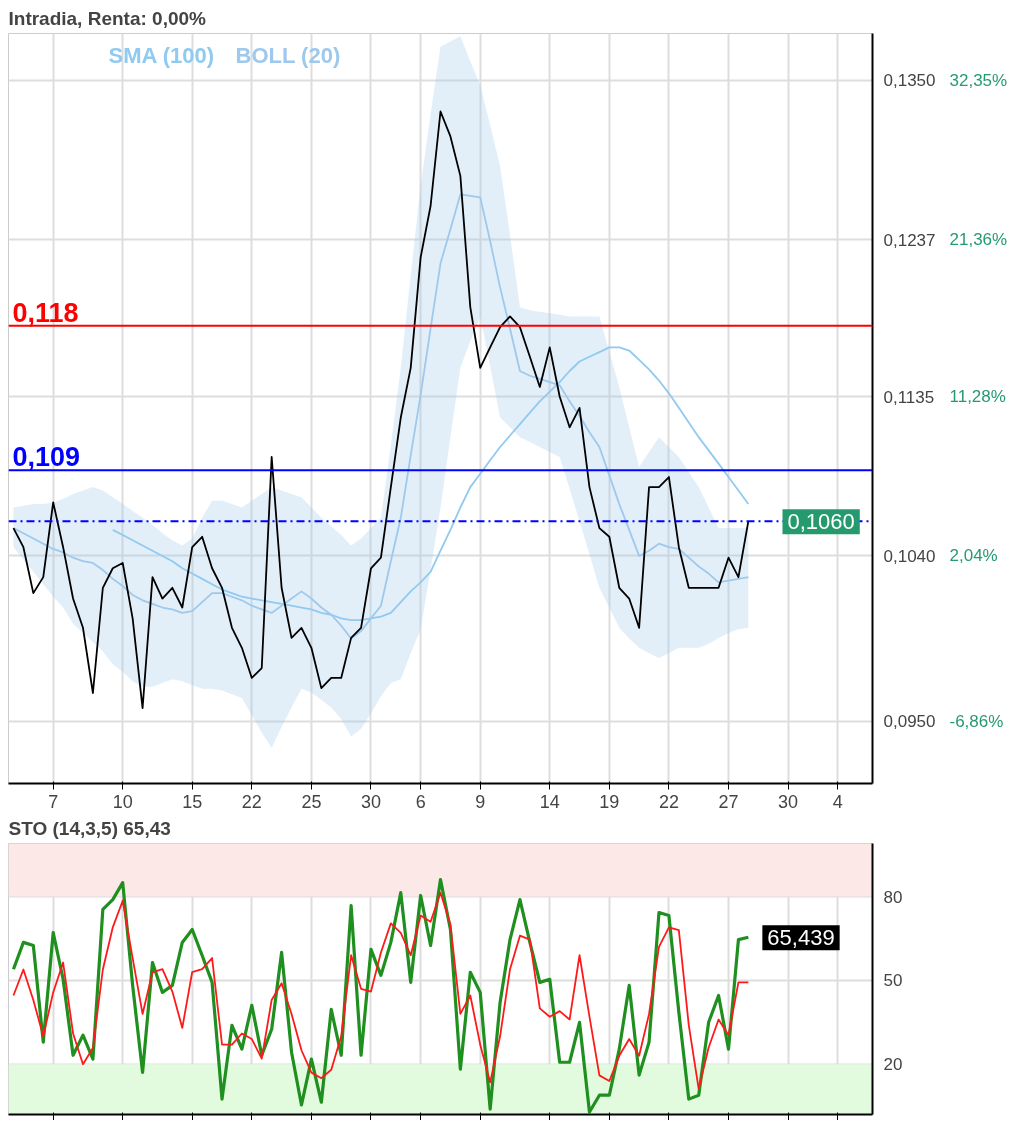  Describe the element at coordinates (977, 397) in the screenshot. I see `text: 11,28%` at that location.